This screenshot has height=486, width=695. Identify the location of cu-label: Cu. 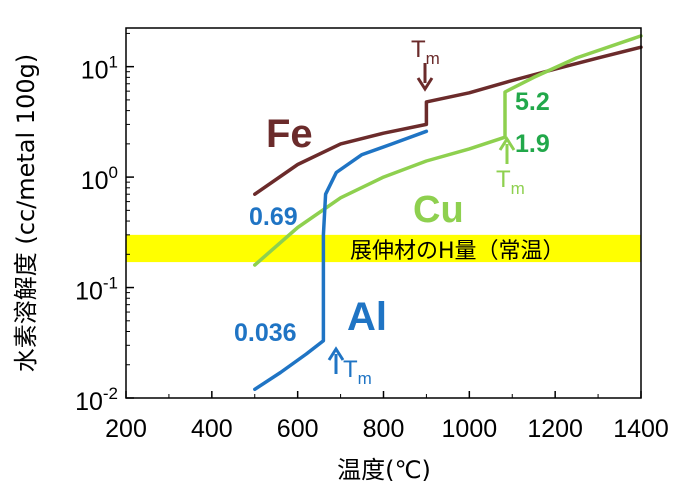
(438, 210).